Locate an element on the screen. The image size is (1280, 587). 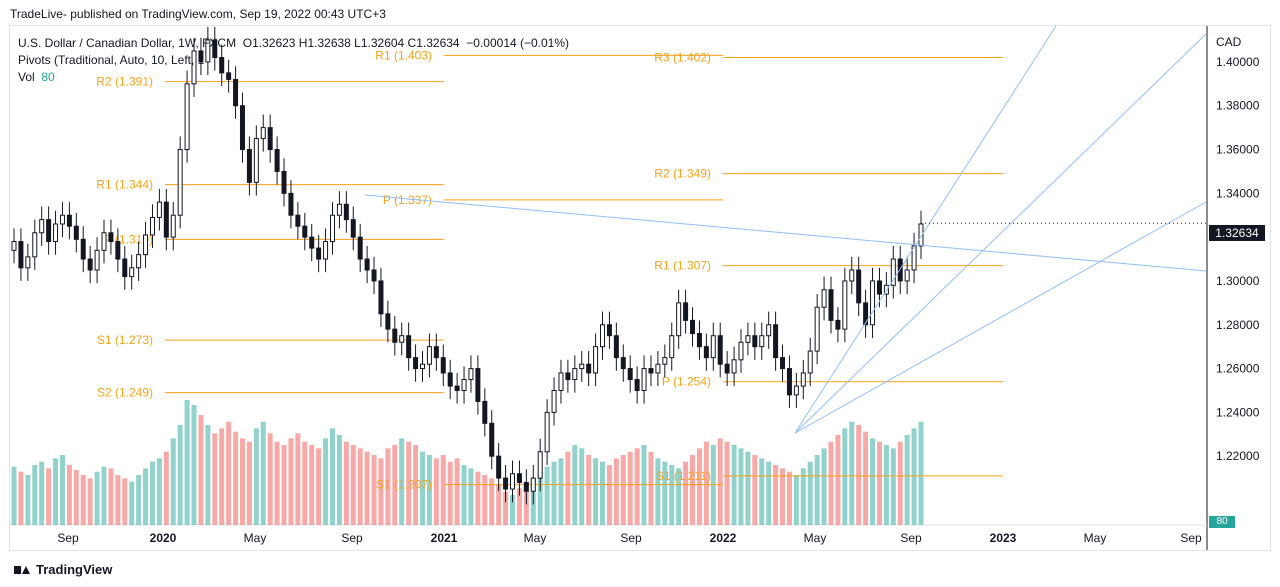
pivot-label: S1 (1.207) is located at coordinates (404, 485).